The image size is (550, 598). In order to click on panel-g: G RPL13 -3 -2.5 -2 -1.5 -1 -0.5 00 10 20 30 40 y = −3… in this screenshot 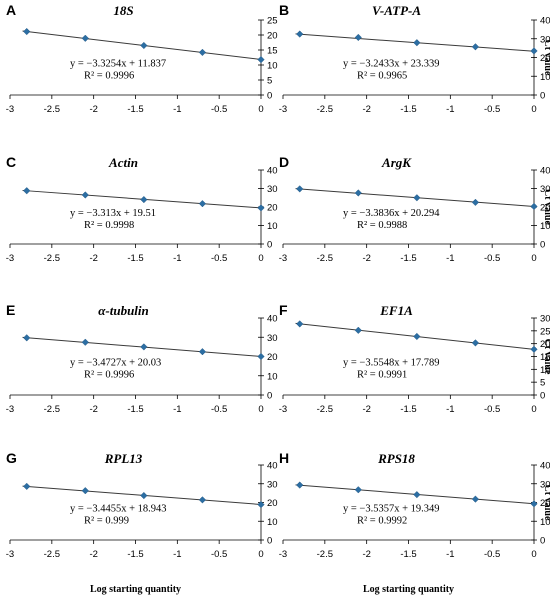, I will do `click(142, 522)`.